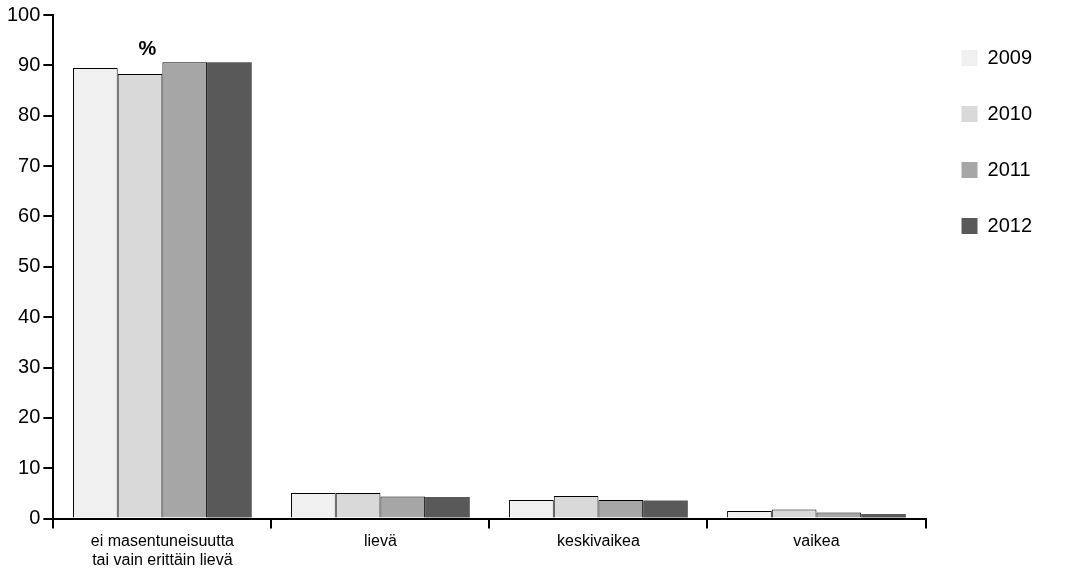 The width and height of the screenshot is (1082, 577). Describe the element at coordinates (816, 540) in the screenshot. I see `x-tick-label: vaikea` at that location.